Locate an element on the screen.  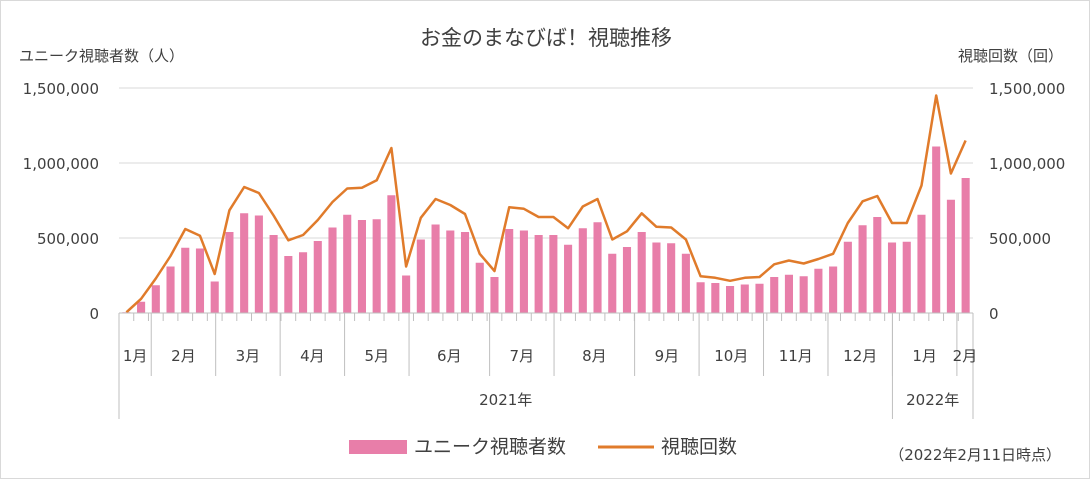
right-axis-title: 視聴回数（回） is located at coordinates (1010, 56).